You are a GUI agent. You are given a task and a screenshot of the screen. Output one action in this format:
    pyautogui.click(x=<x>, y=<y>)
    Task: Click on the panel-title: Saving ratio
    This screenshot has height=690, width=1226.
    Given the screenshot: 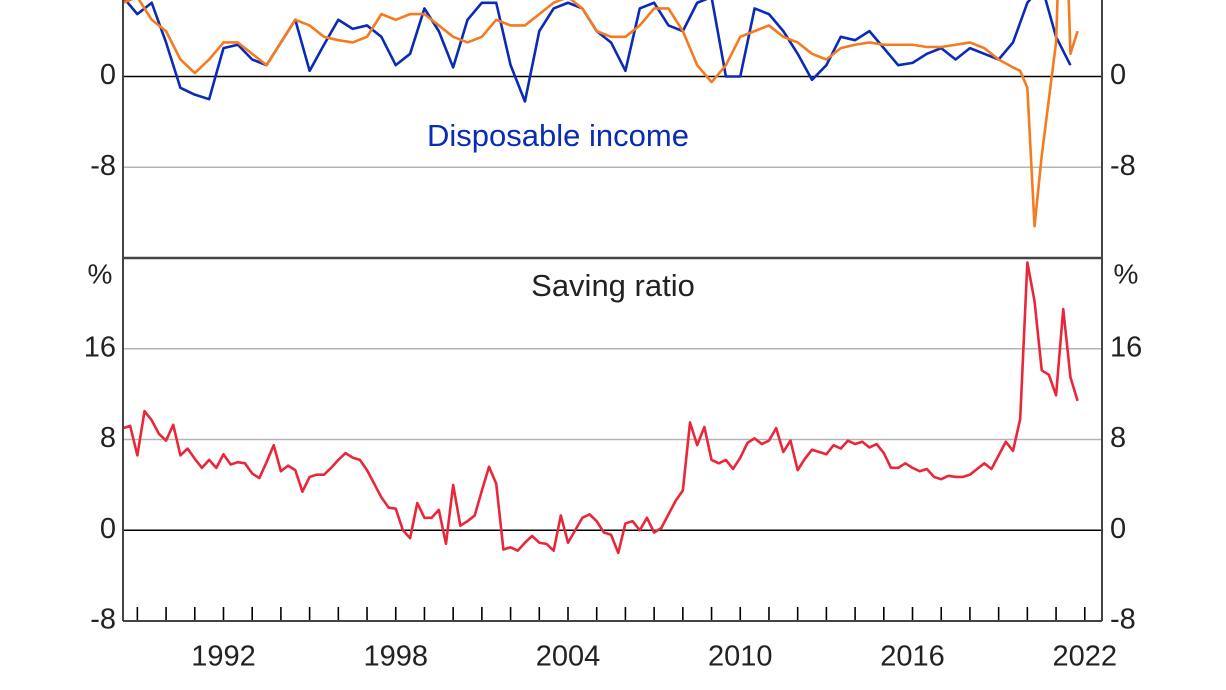 What is the action you would take?
    pyautogui.click(x=613, y=285)
    